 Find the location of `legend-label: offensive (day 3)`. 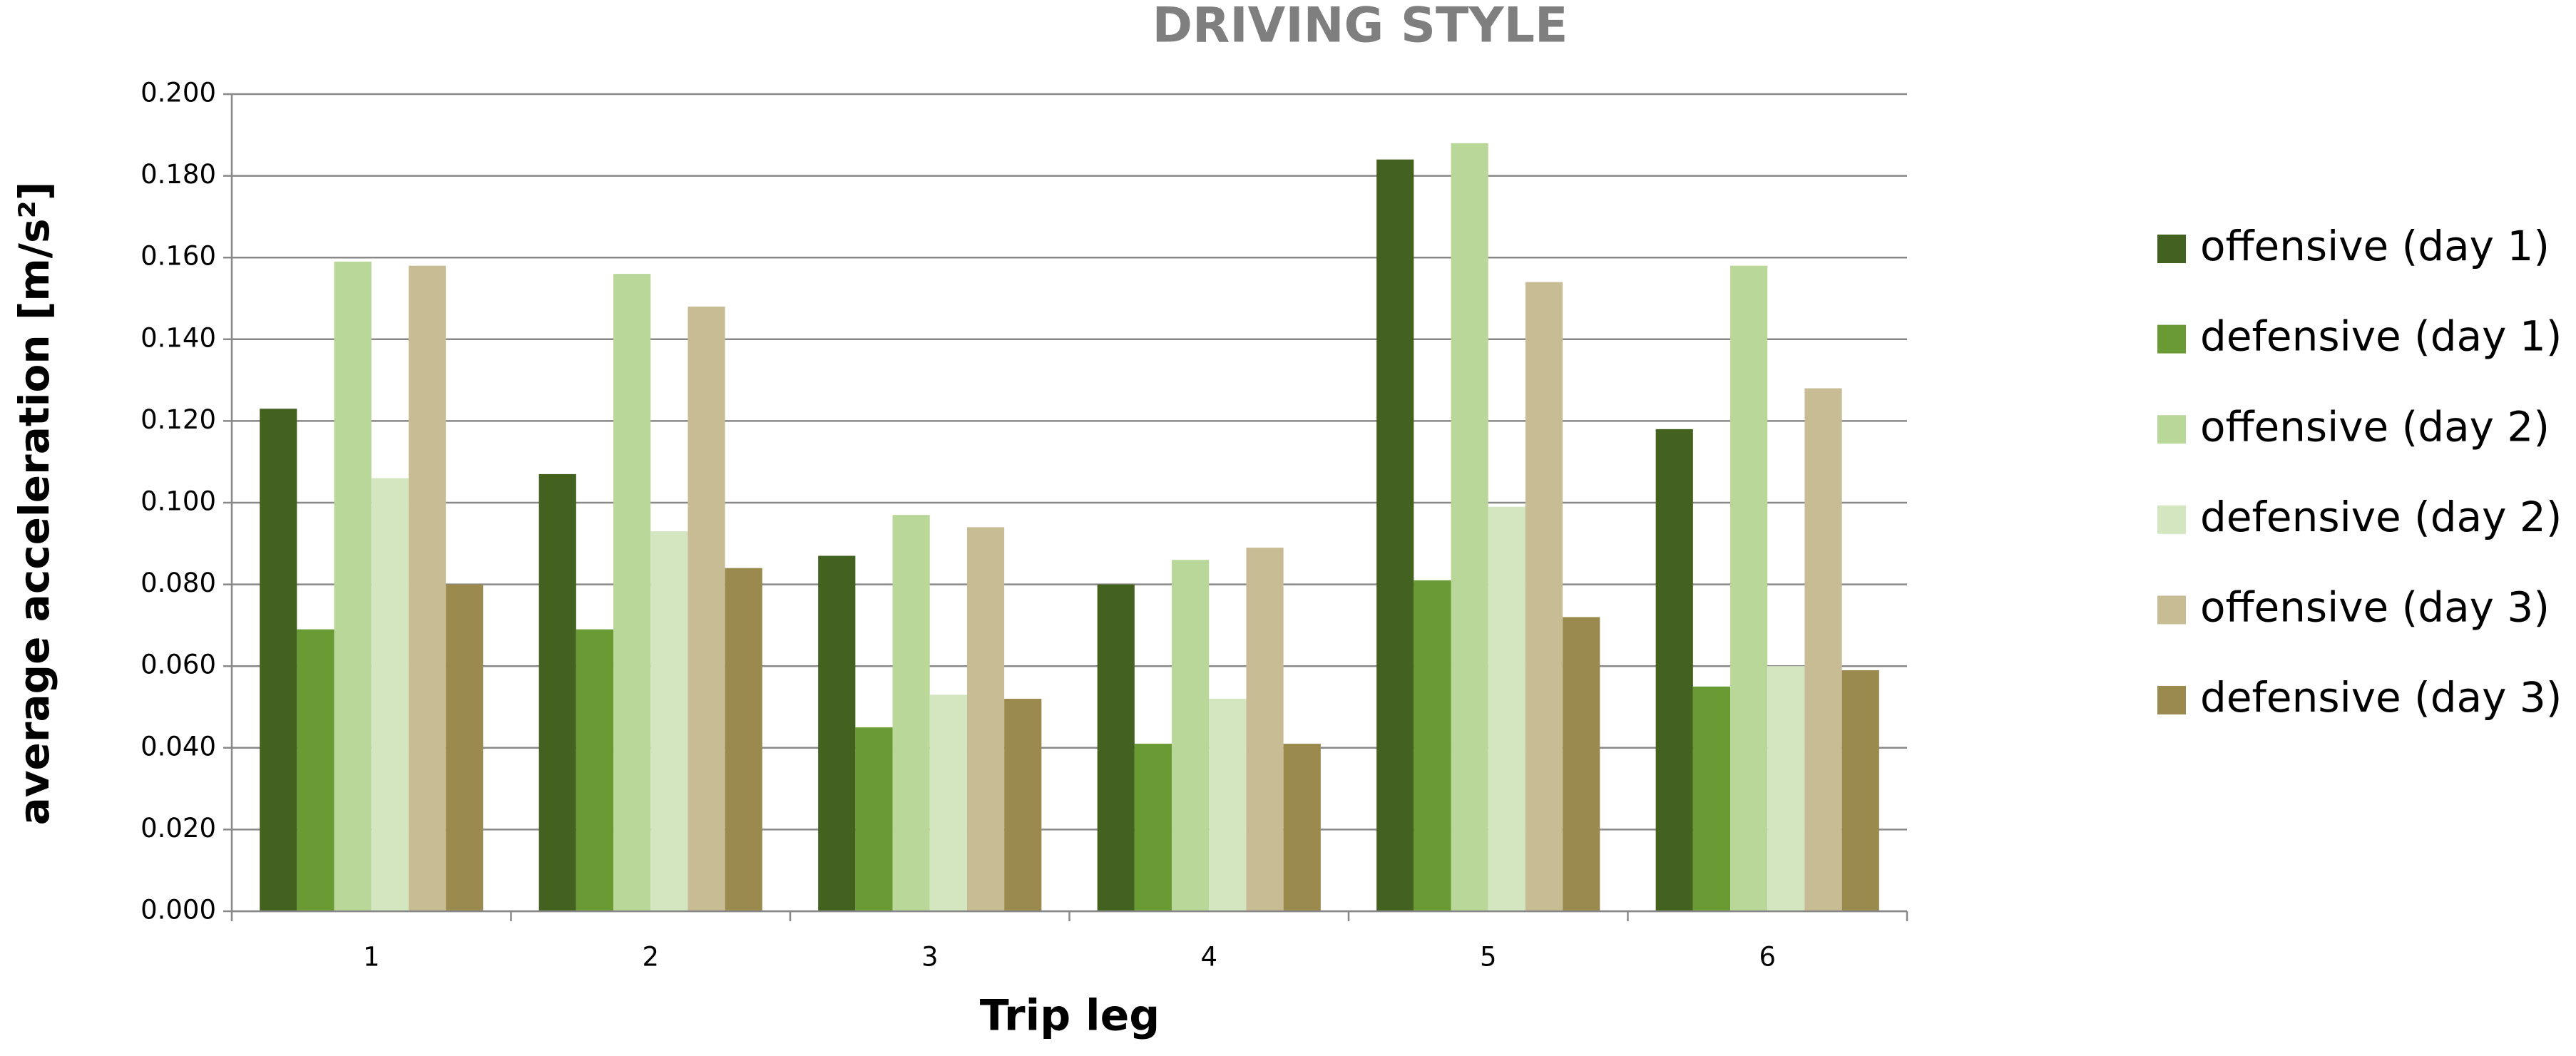

legend-label: offensive (day 3) is located at coordinates (2375, 607).